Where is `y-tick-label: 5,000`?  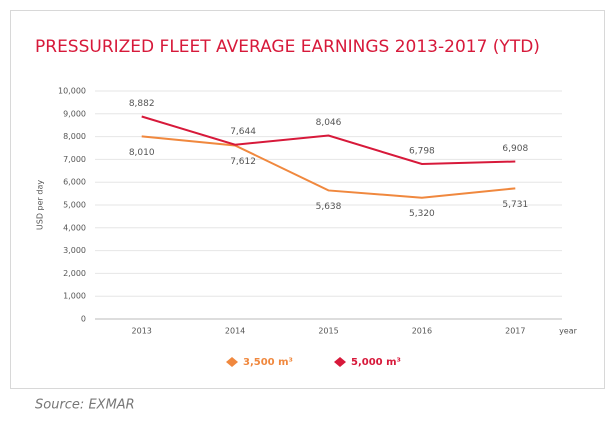 y-tick-label: 5,000 is located at coordinates (74, 205).